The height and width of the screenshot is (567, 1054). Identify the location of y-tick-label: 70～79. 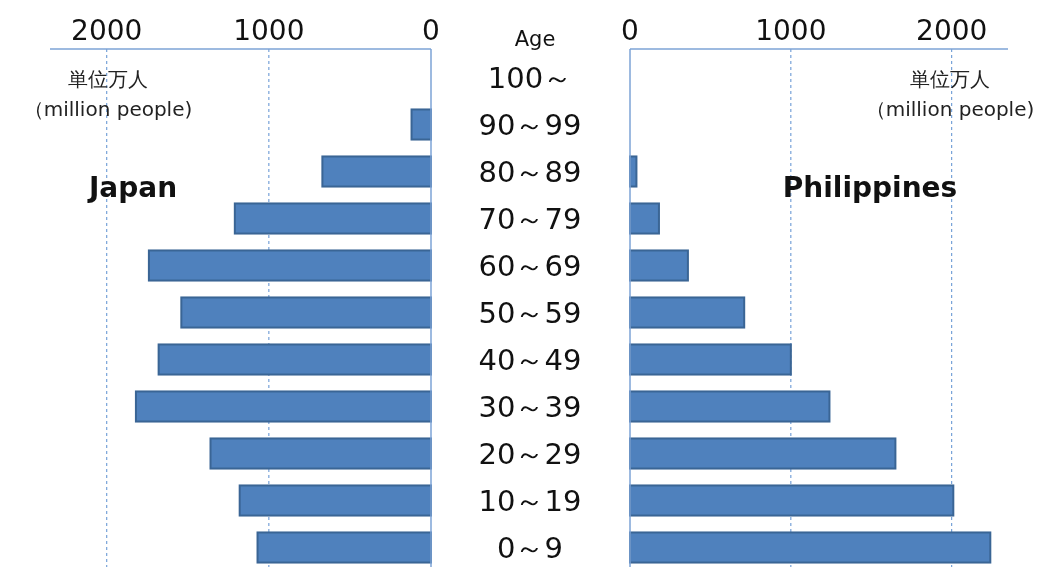
(530, 218).